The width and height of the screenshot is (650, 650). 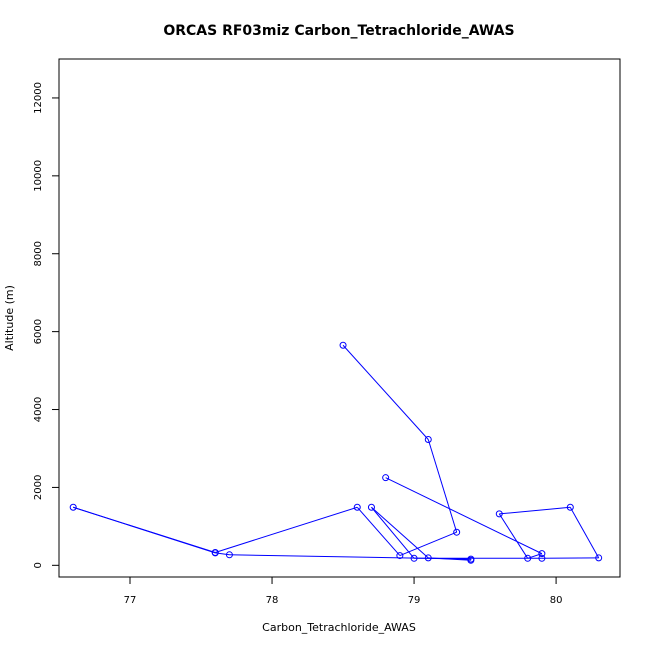 I want to click on x-tick-label: 78, so click(x=272, y=600).